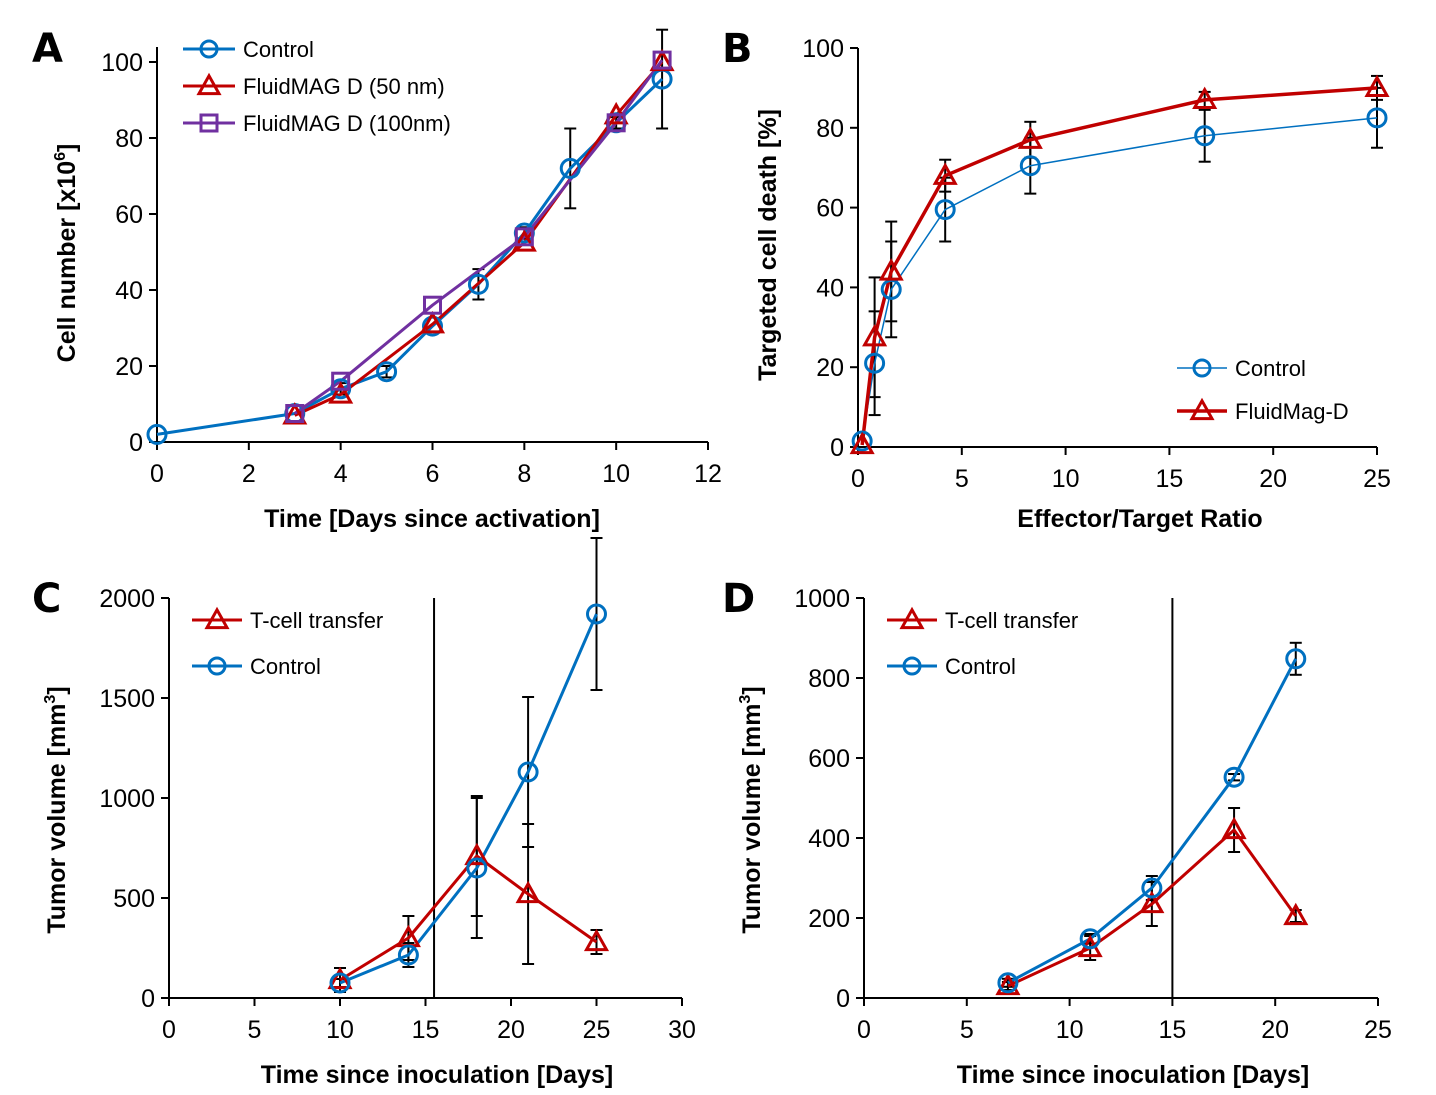 The width and height of the screenshot is (1436, 1095). What do you see at coordinates (1133, 1075) in the screenshot?
I see `panel-d-x-axis-title: Time since inoculation [Days]` at bounding box center [1133, 1075].